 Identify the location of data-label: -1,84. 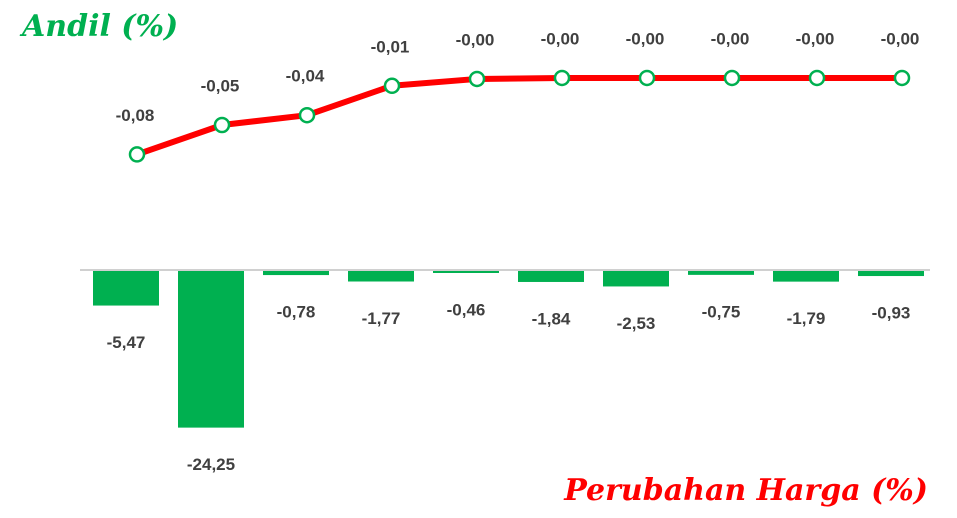
(551, 318).